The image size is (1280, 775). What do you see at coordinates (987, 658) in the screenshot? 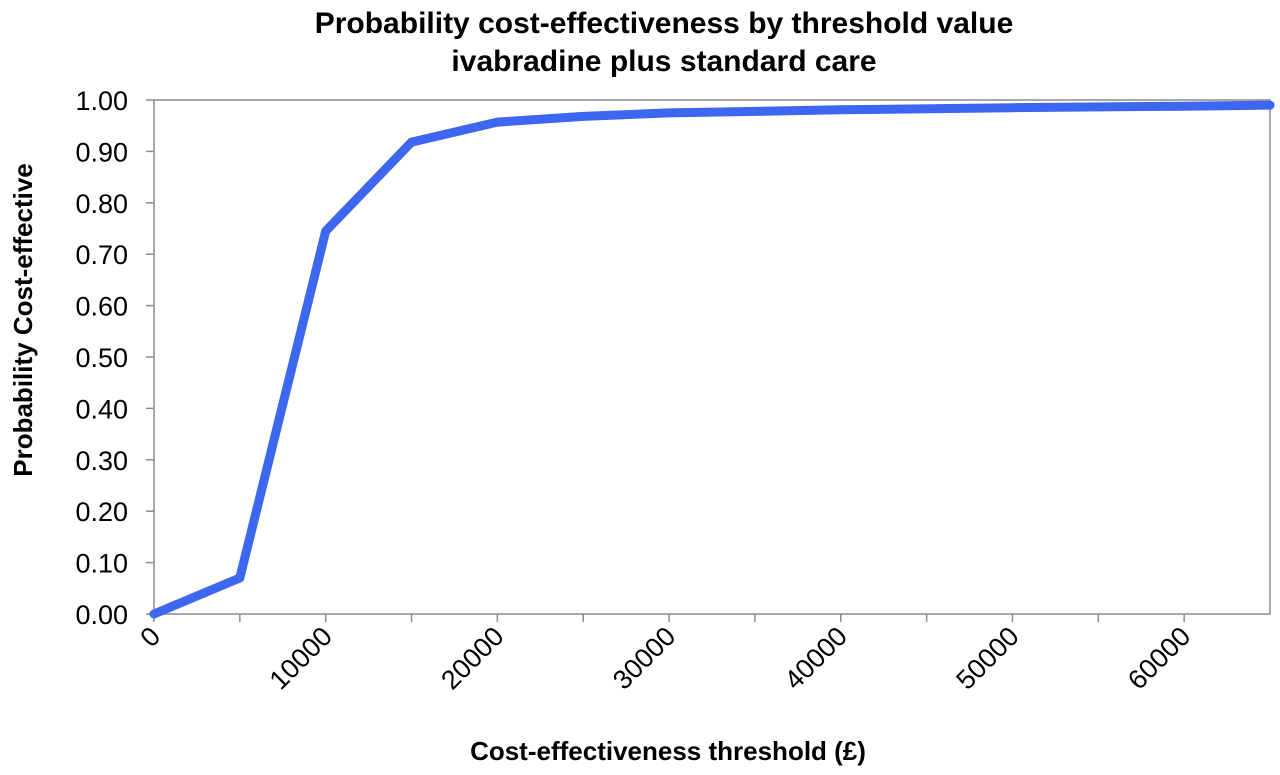
I see `x-tick-label: 50000` at bounding box center [987, 658].